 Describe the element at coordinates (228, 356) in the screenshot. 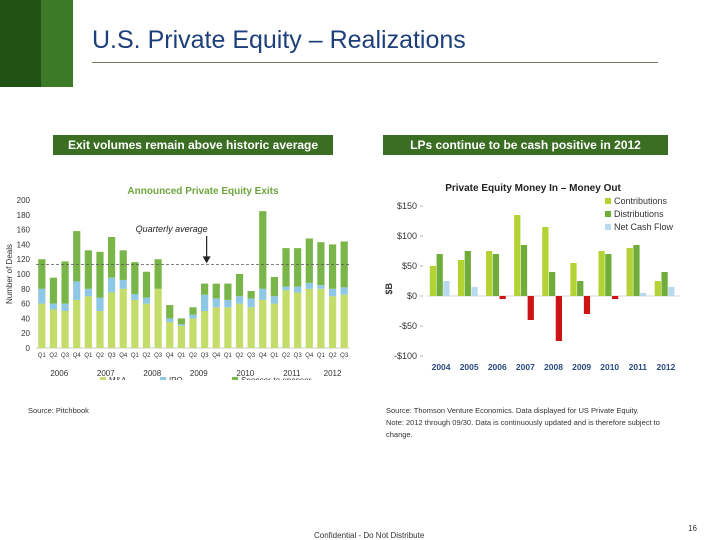

I see `x-tick-label-16: Q1` at that location.